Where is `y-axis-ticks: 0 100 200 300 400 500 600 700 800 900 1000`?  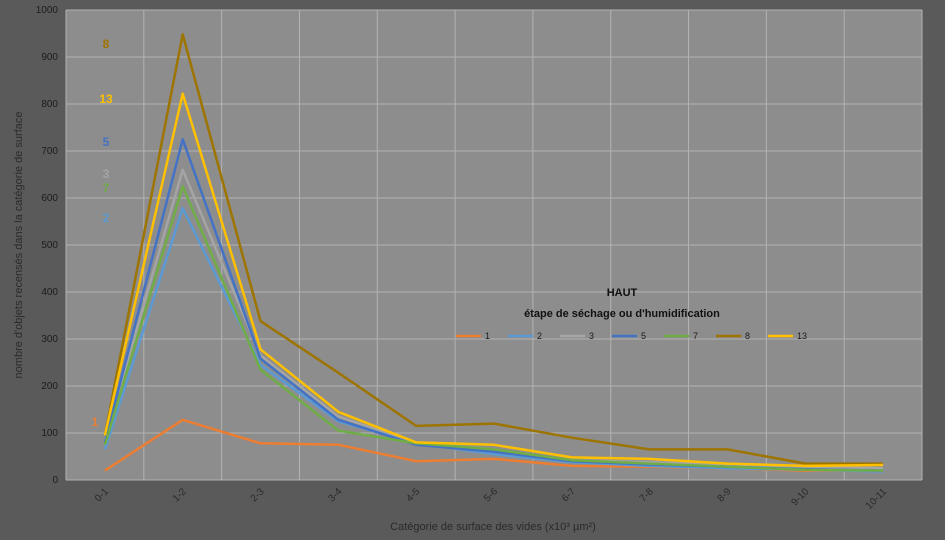 y-axis-ticks: 0 100 200 300 400 500 600 700 800 900 1000 is located at coordinates (47, 245).